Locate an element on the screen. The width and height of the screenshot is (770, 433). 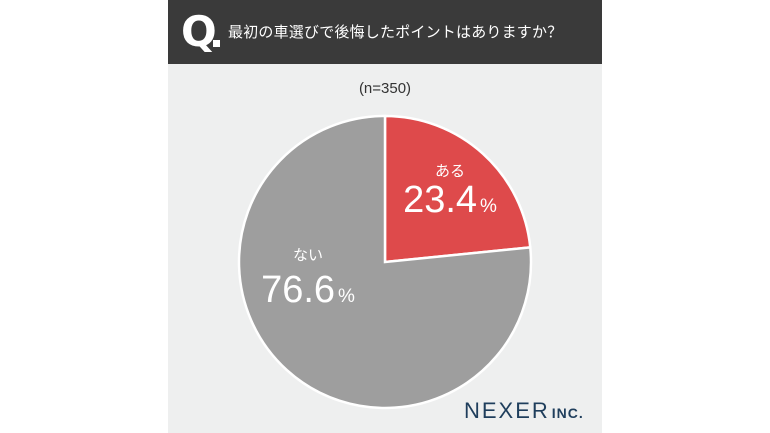
slice-label-no: ない is located at coordinates (308, 255).